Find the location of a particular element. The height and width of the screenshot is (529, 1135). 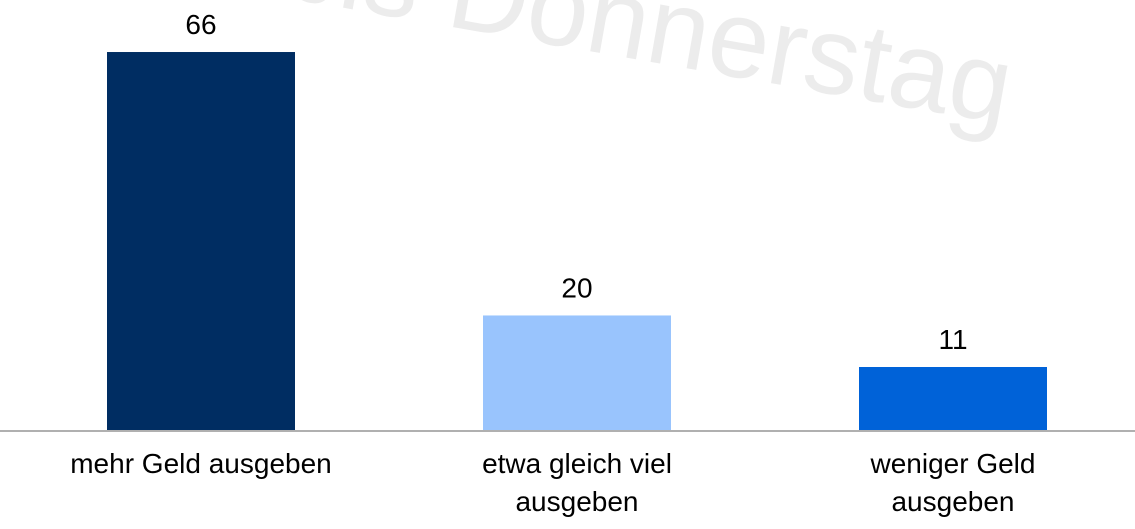

x-tick-label: weniger Geld ausgeben is located at coordinates (953, 482).